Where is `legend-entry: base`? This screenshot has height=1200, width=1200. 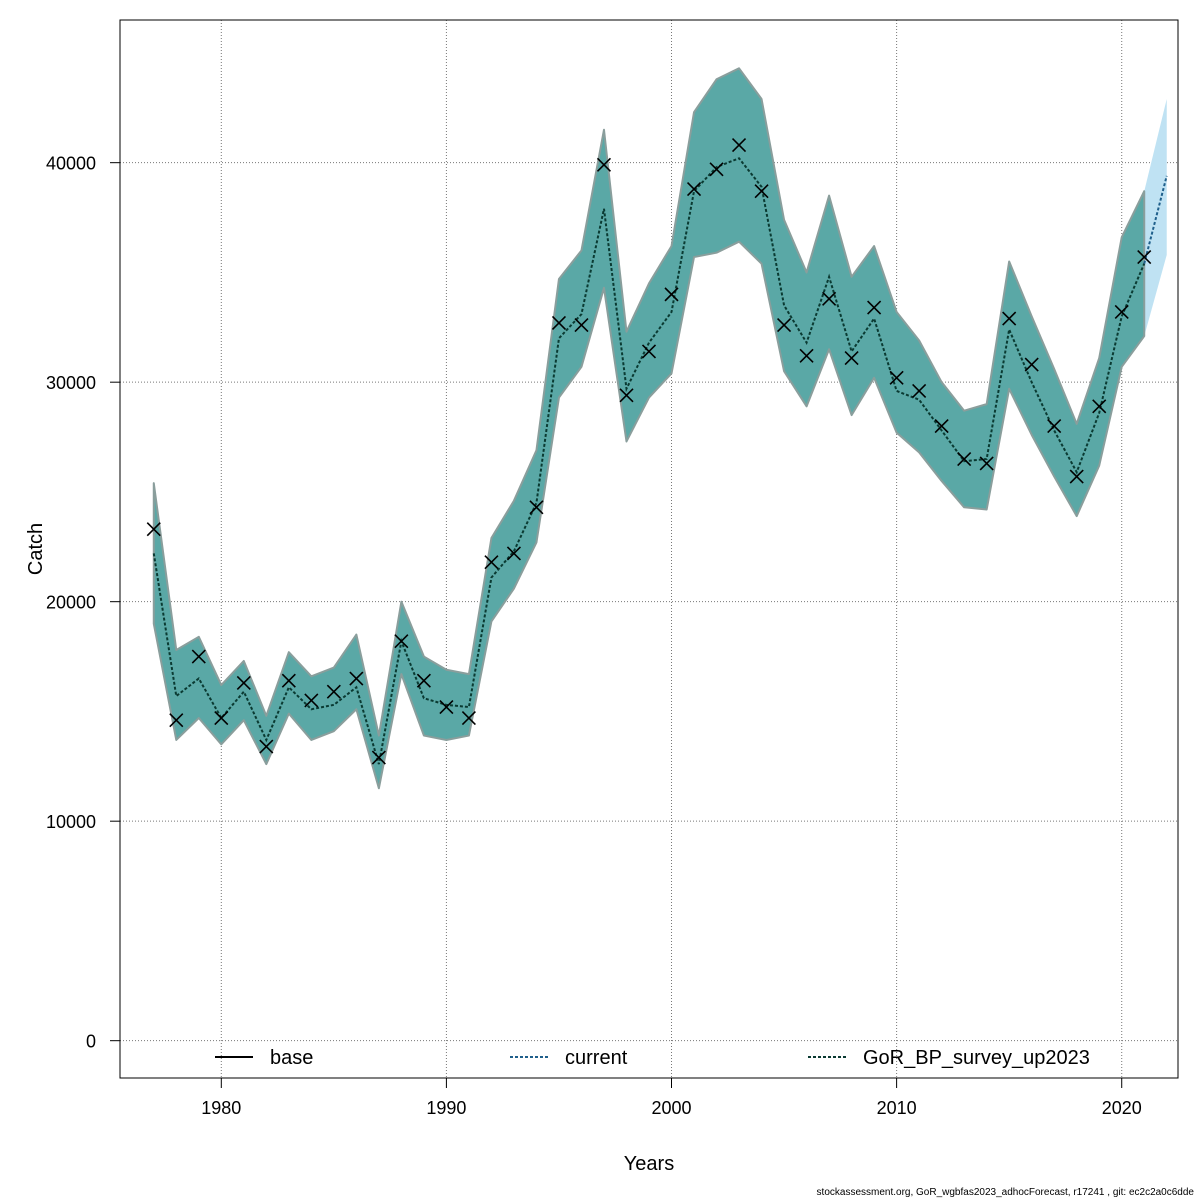 legend-entry: base is located at coordinates (264, 1058).